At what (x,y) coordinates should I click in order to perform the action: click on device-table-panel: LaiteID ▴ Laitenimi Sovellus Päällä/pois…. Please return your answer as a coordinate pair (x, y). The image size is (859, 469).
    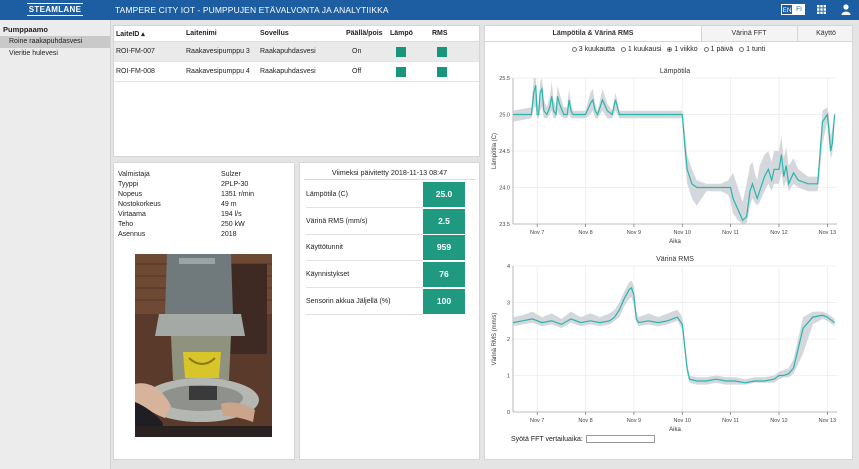
    Looking at the image, I should click on (296, 91).